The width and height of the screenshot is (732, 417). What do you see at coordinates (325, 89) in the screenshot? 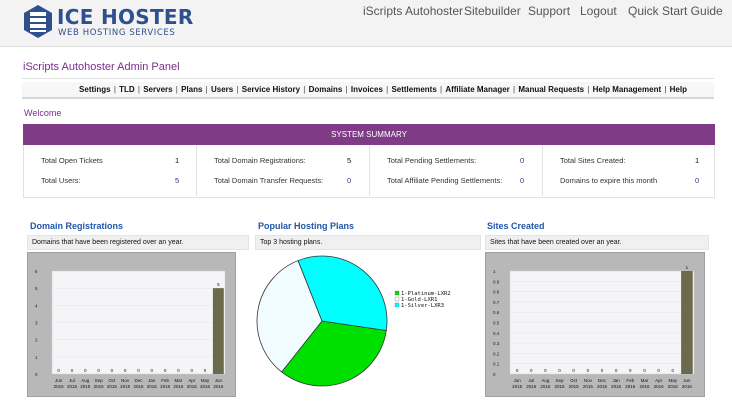
I see `menu-item-domains: Domains` at bounding box center [325, 89].